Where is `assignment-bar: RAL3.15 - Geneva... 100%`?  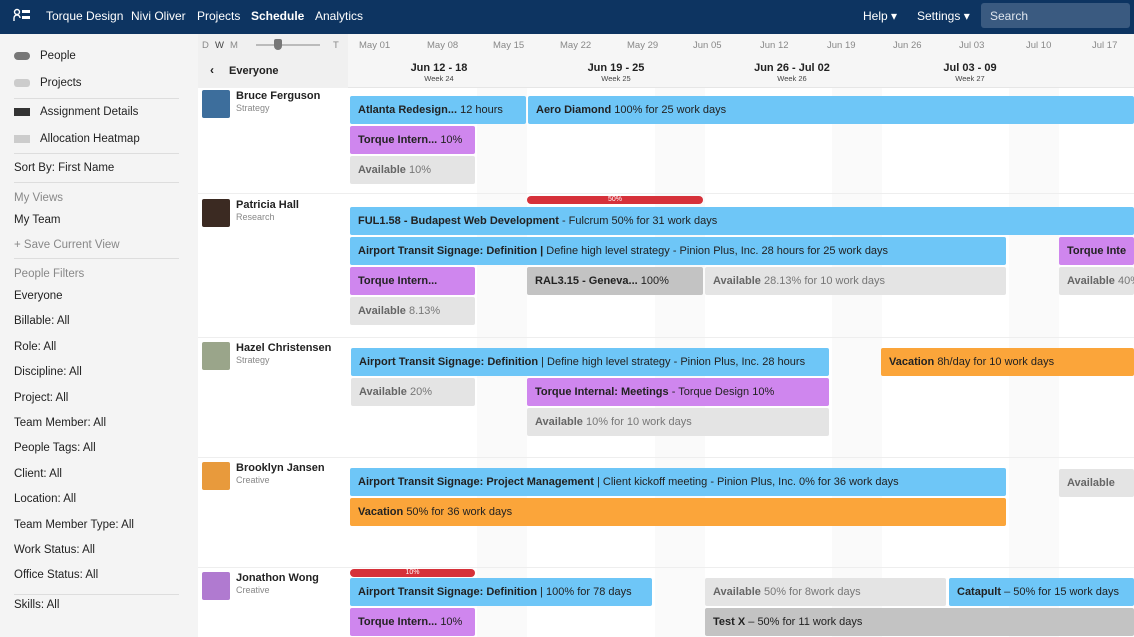 assignment-bar: RAL3.15 - Geneva... 100% is located at coordinates (615, 281).